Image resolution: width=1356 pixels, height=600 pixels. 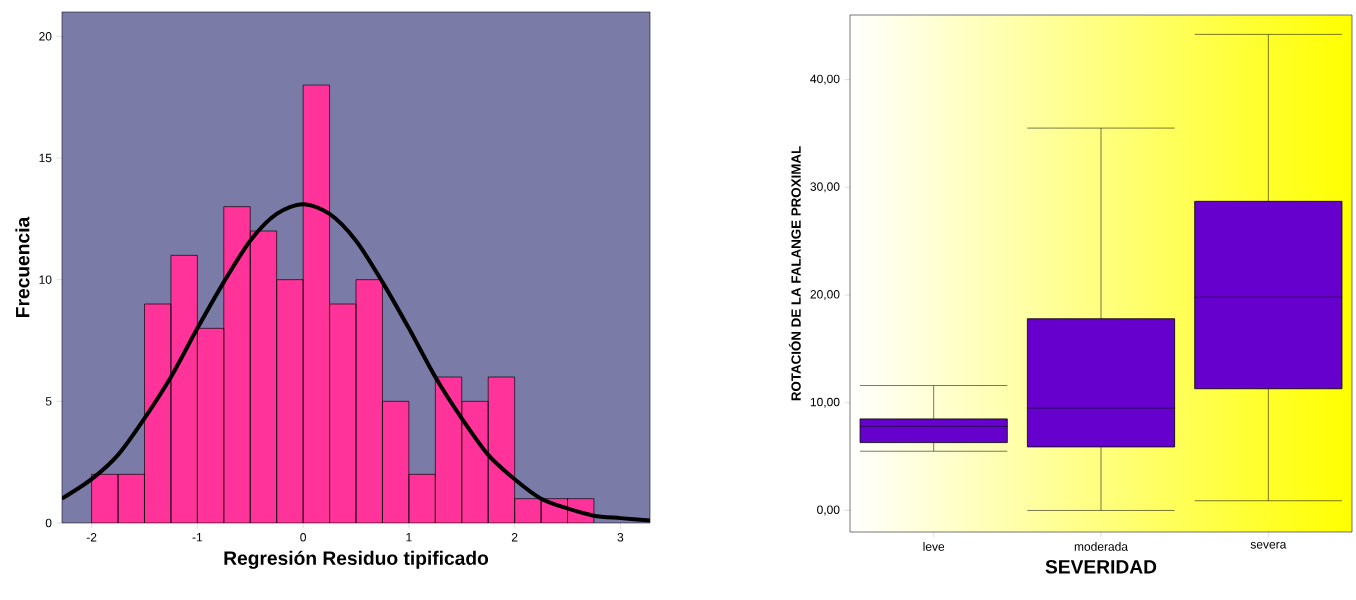 What do you see at coordinates (828, 510) in the screenshot?
I see `y-tick-label: 0,00` at bounding box center [828, 510].